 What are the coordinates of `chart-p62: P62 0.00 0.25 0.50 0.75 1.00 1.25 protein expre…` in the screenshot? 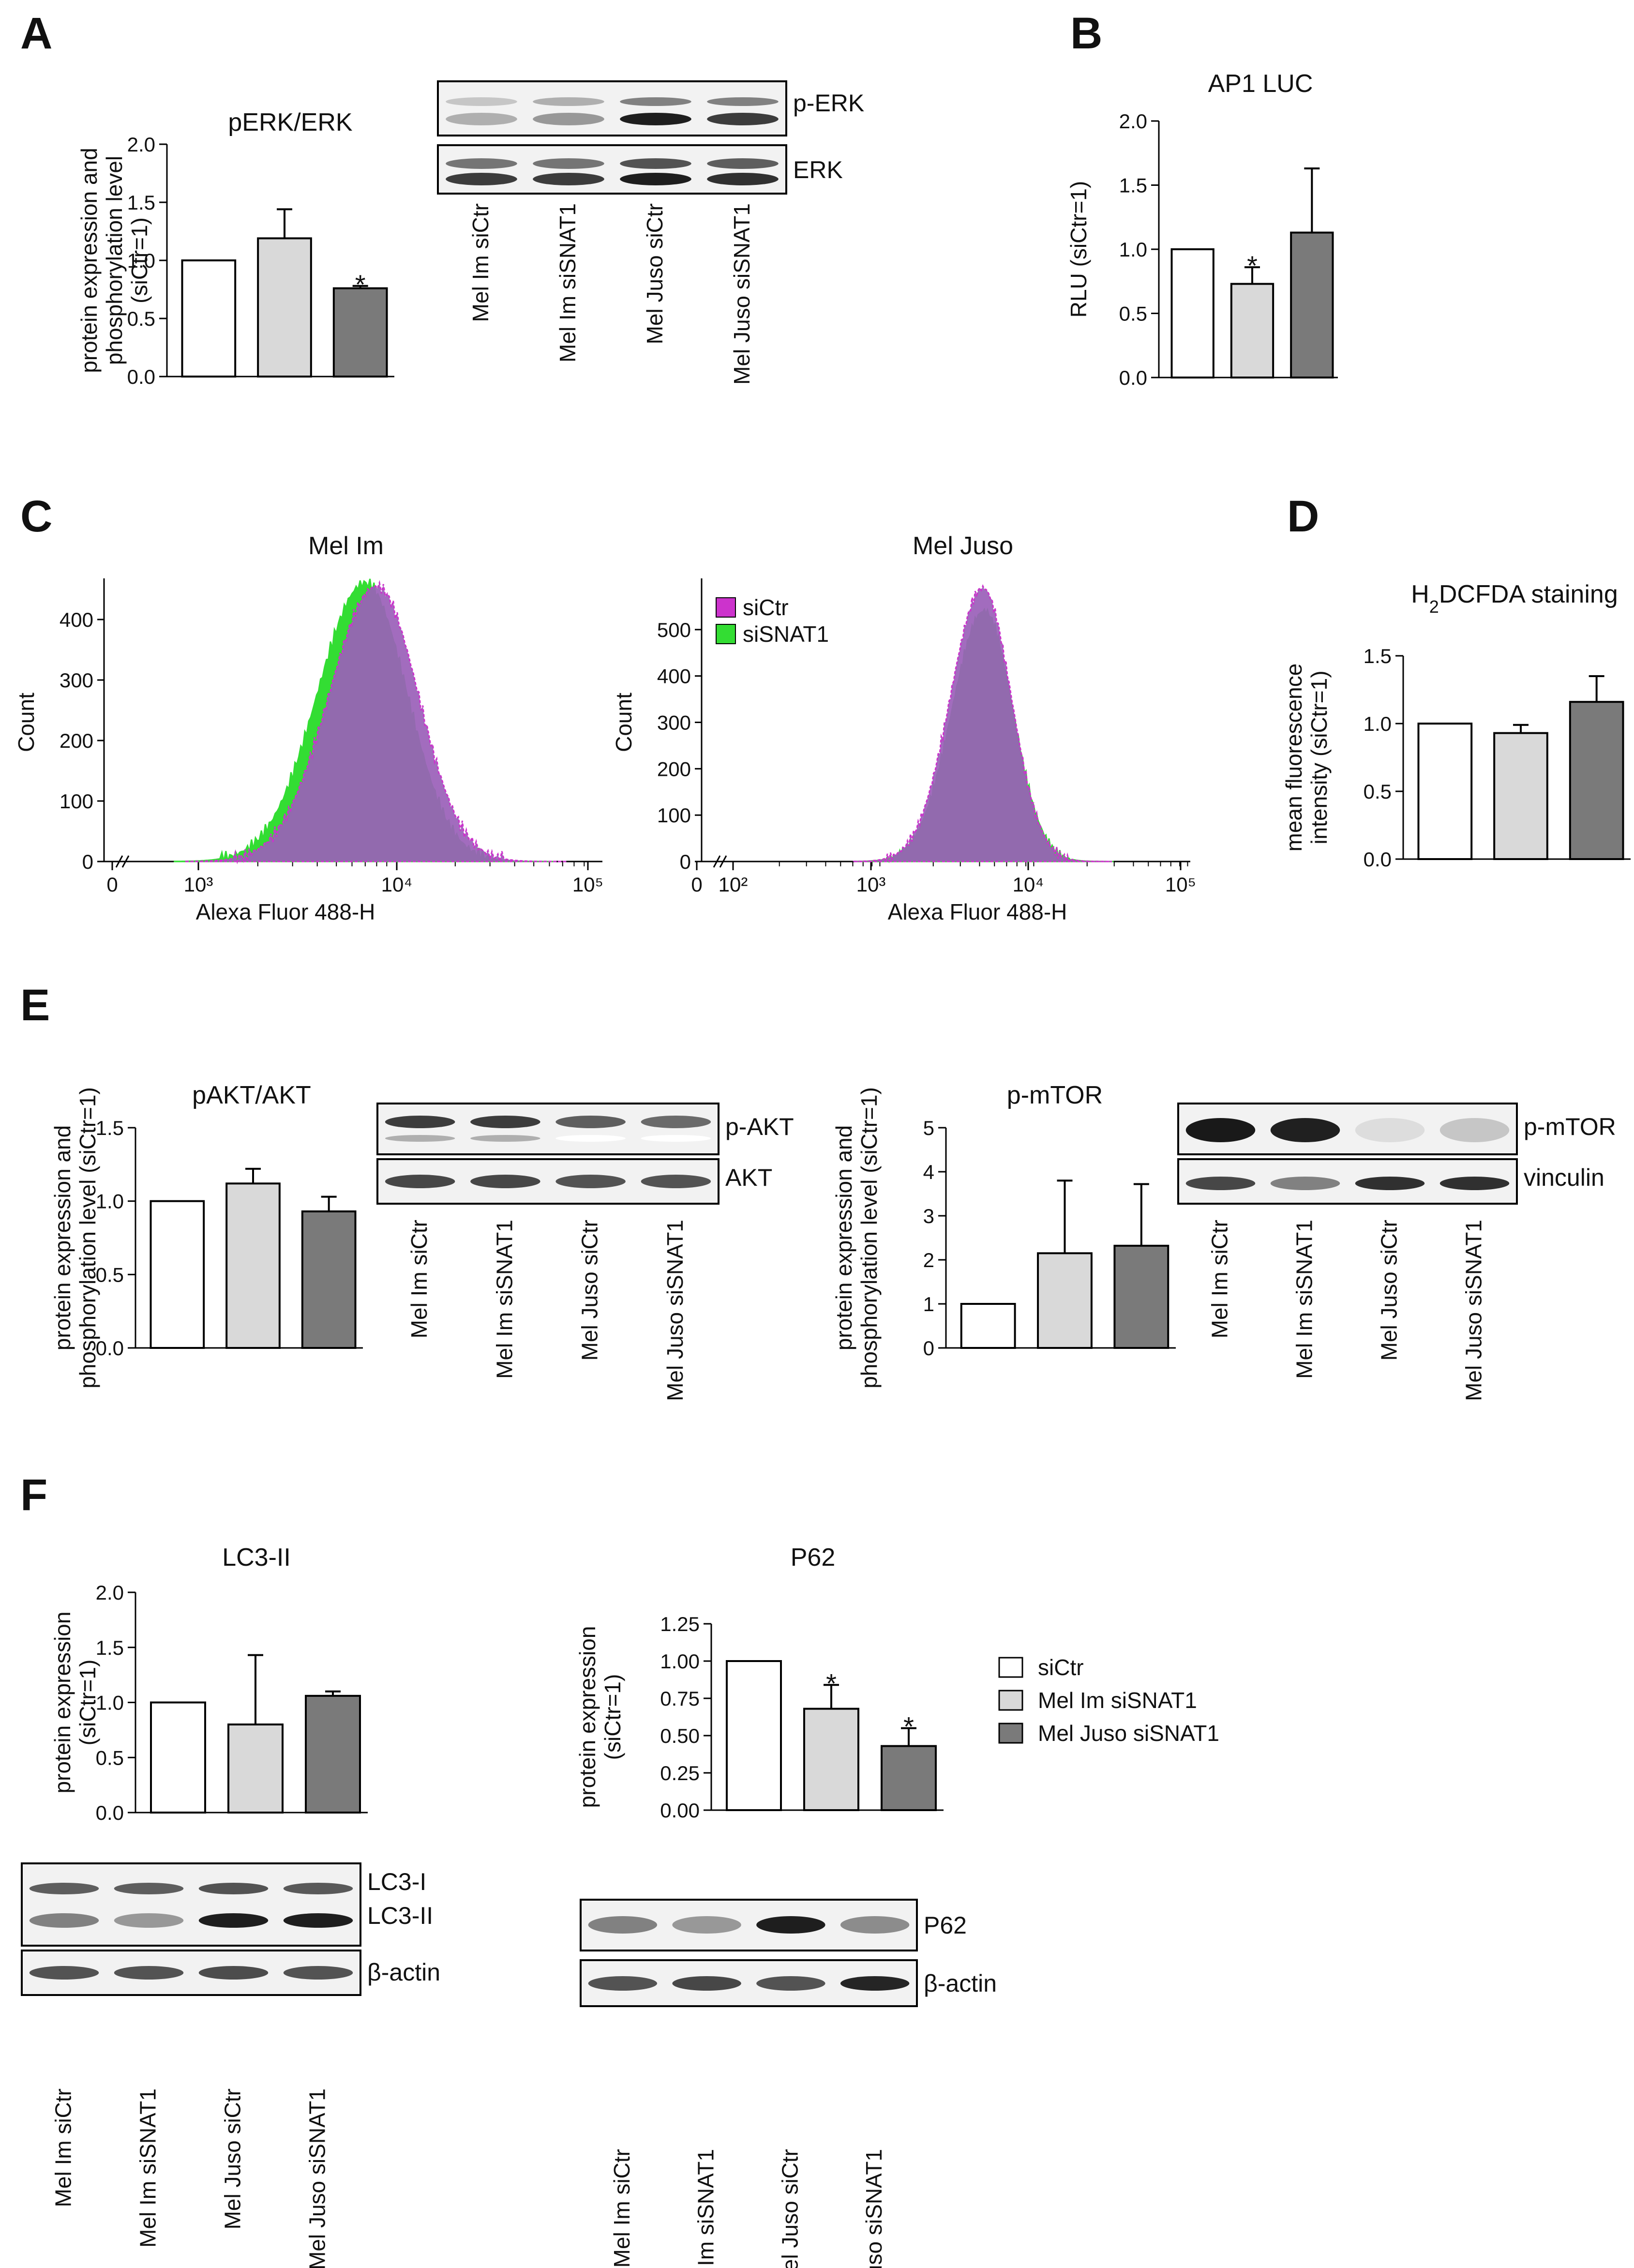 It's located at (759, 1682).